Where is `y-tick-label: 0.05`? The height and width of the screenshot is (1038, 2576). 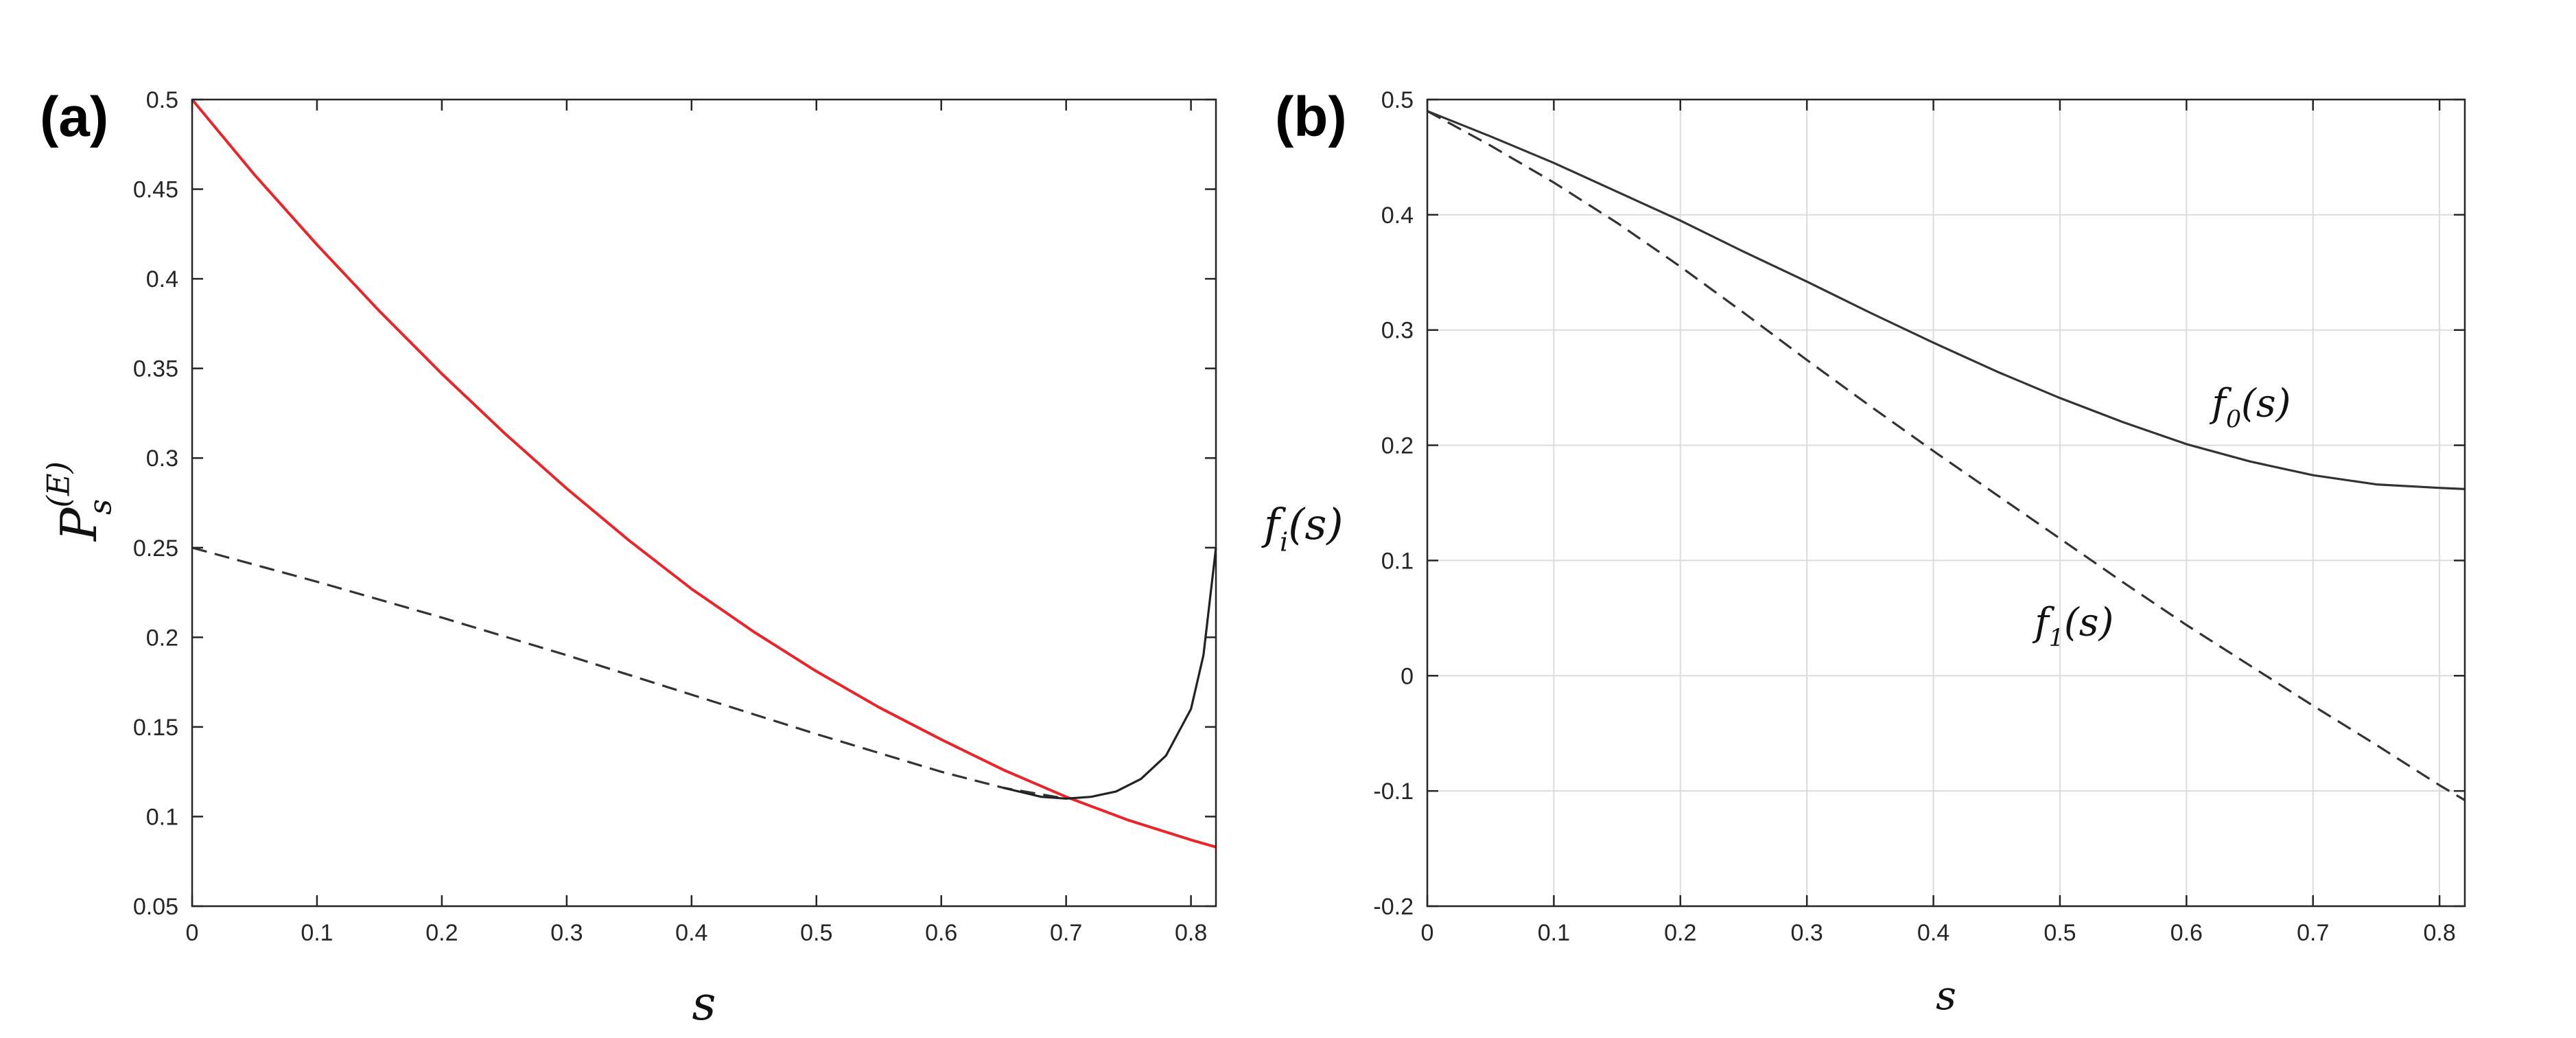
y-tick-label: 0.05 is located at coordinates (155, 907).